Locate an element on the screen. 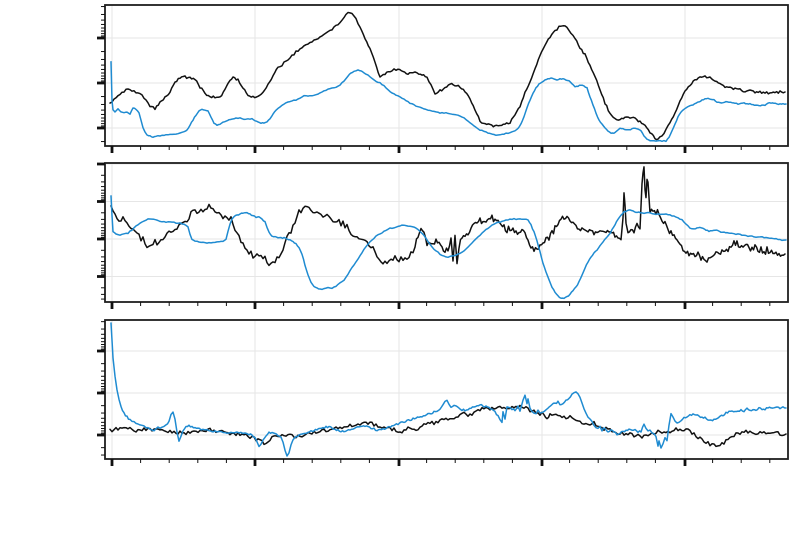 This screenshot has width=793, height=555. series-black-line is located at coordinates (448, 426).